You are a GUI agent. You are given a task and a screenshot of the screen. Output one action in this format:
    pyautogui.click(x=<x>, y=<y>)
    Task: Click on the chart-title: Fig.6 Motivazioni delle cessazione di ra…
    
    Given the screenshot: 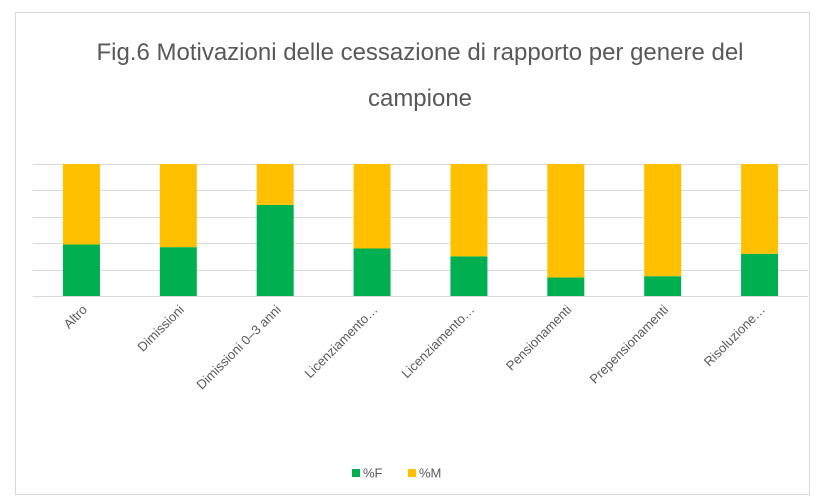 What is the action you would take?
    pyautogui.click(x=420, y=75)
    